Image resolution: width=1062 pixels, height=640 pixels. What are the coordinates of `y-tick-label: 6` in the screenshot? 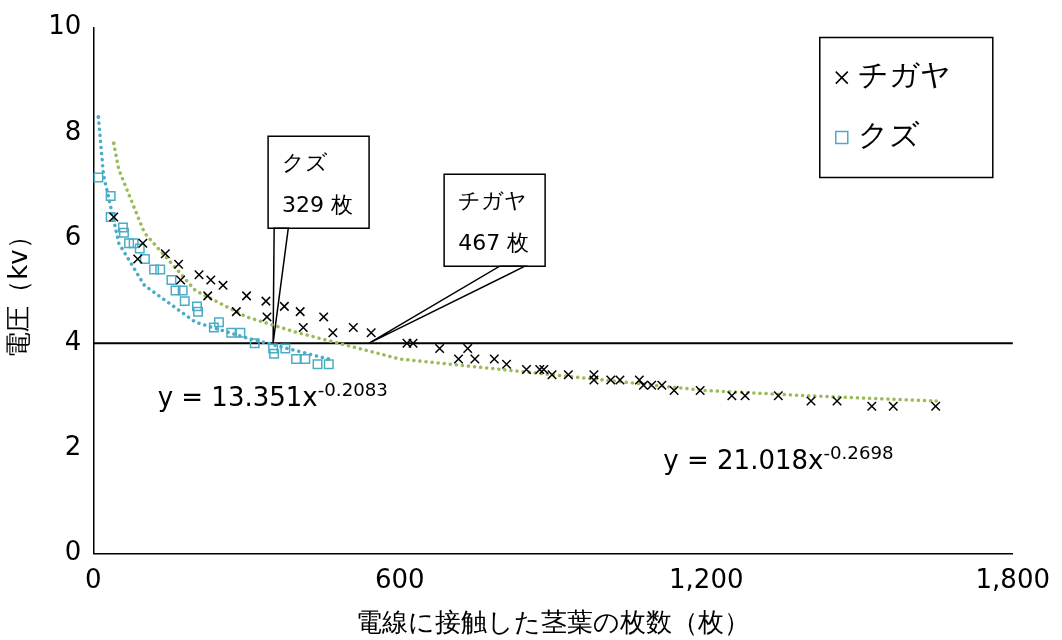 It's located at (73, 235).